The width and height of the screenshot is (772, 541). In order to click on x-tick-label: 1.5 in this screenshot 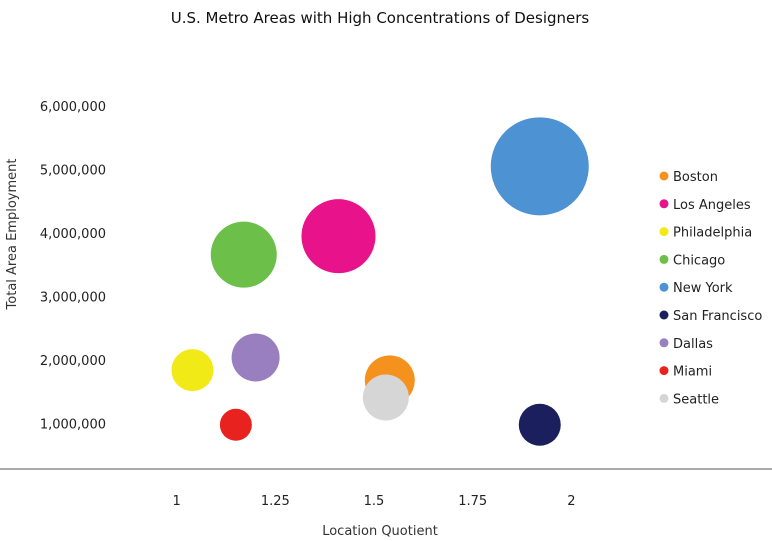, I will do `click(374, 501)`.